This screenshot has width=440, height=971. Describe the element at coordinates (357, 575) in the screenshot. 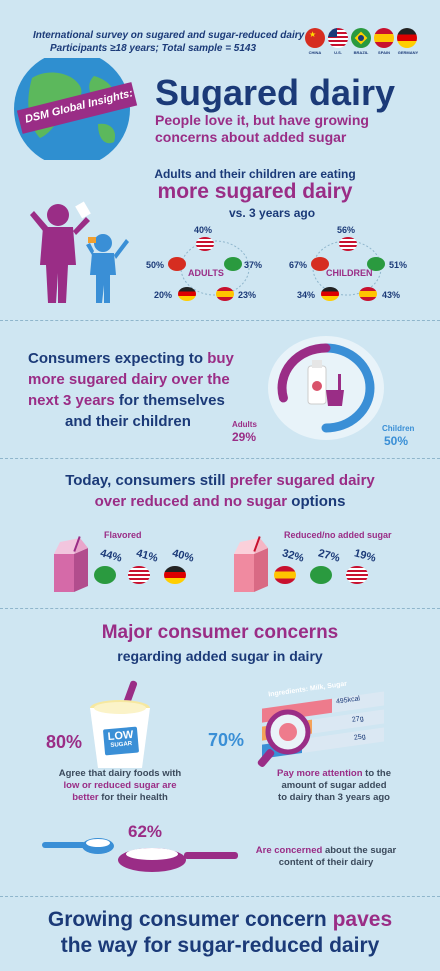

I see `reduced-us-flag-icon` at that location.